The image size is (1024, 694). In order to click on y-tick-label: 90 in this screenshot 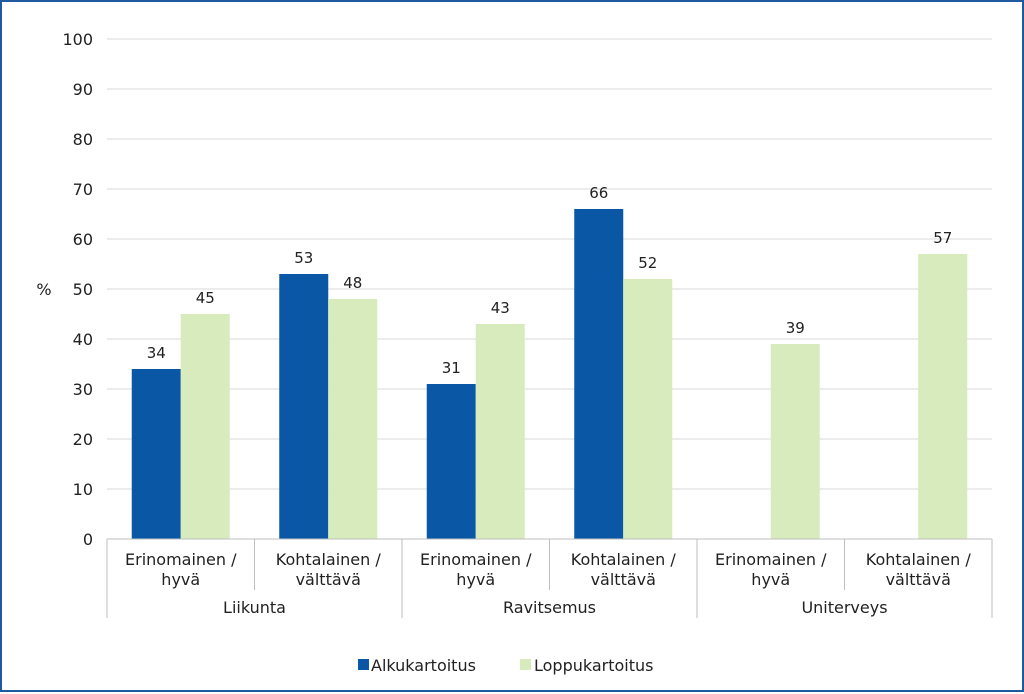, I will do `click(83, 89)`.